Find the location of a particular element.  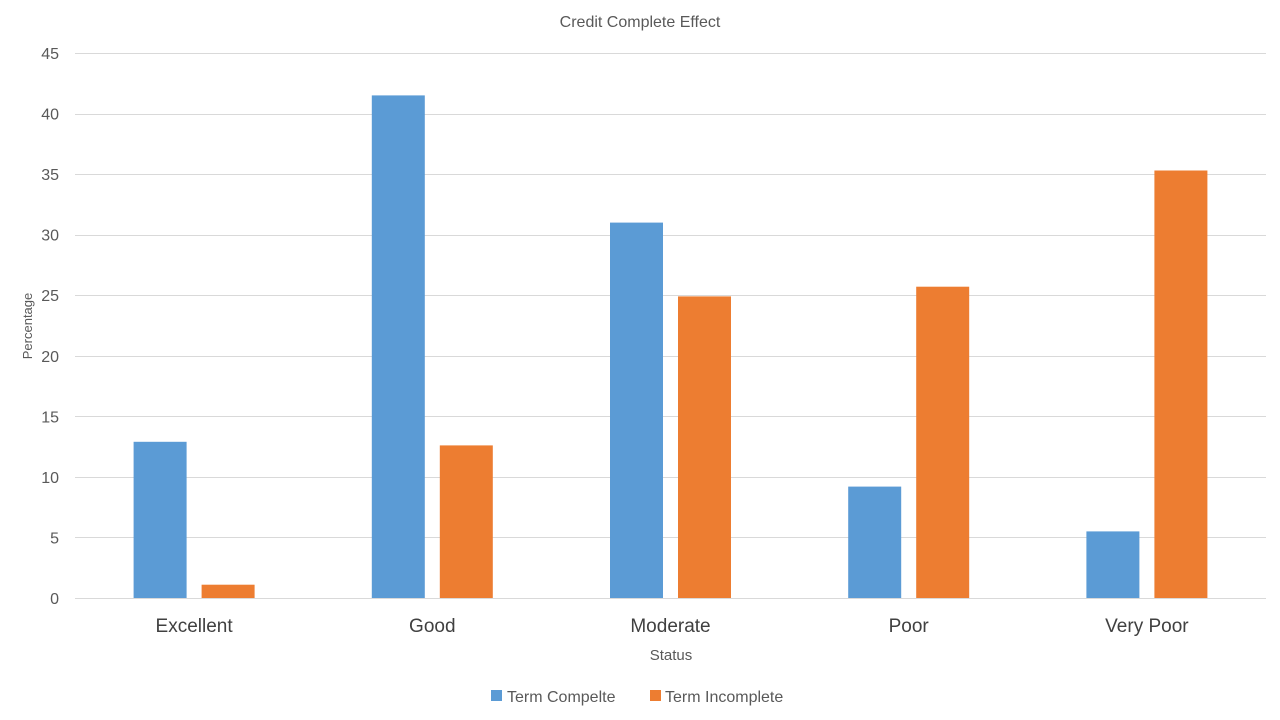

y-axis-label: Percentage is located at coordinates (27, 326).